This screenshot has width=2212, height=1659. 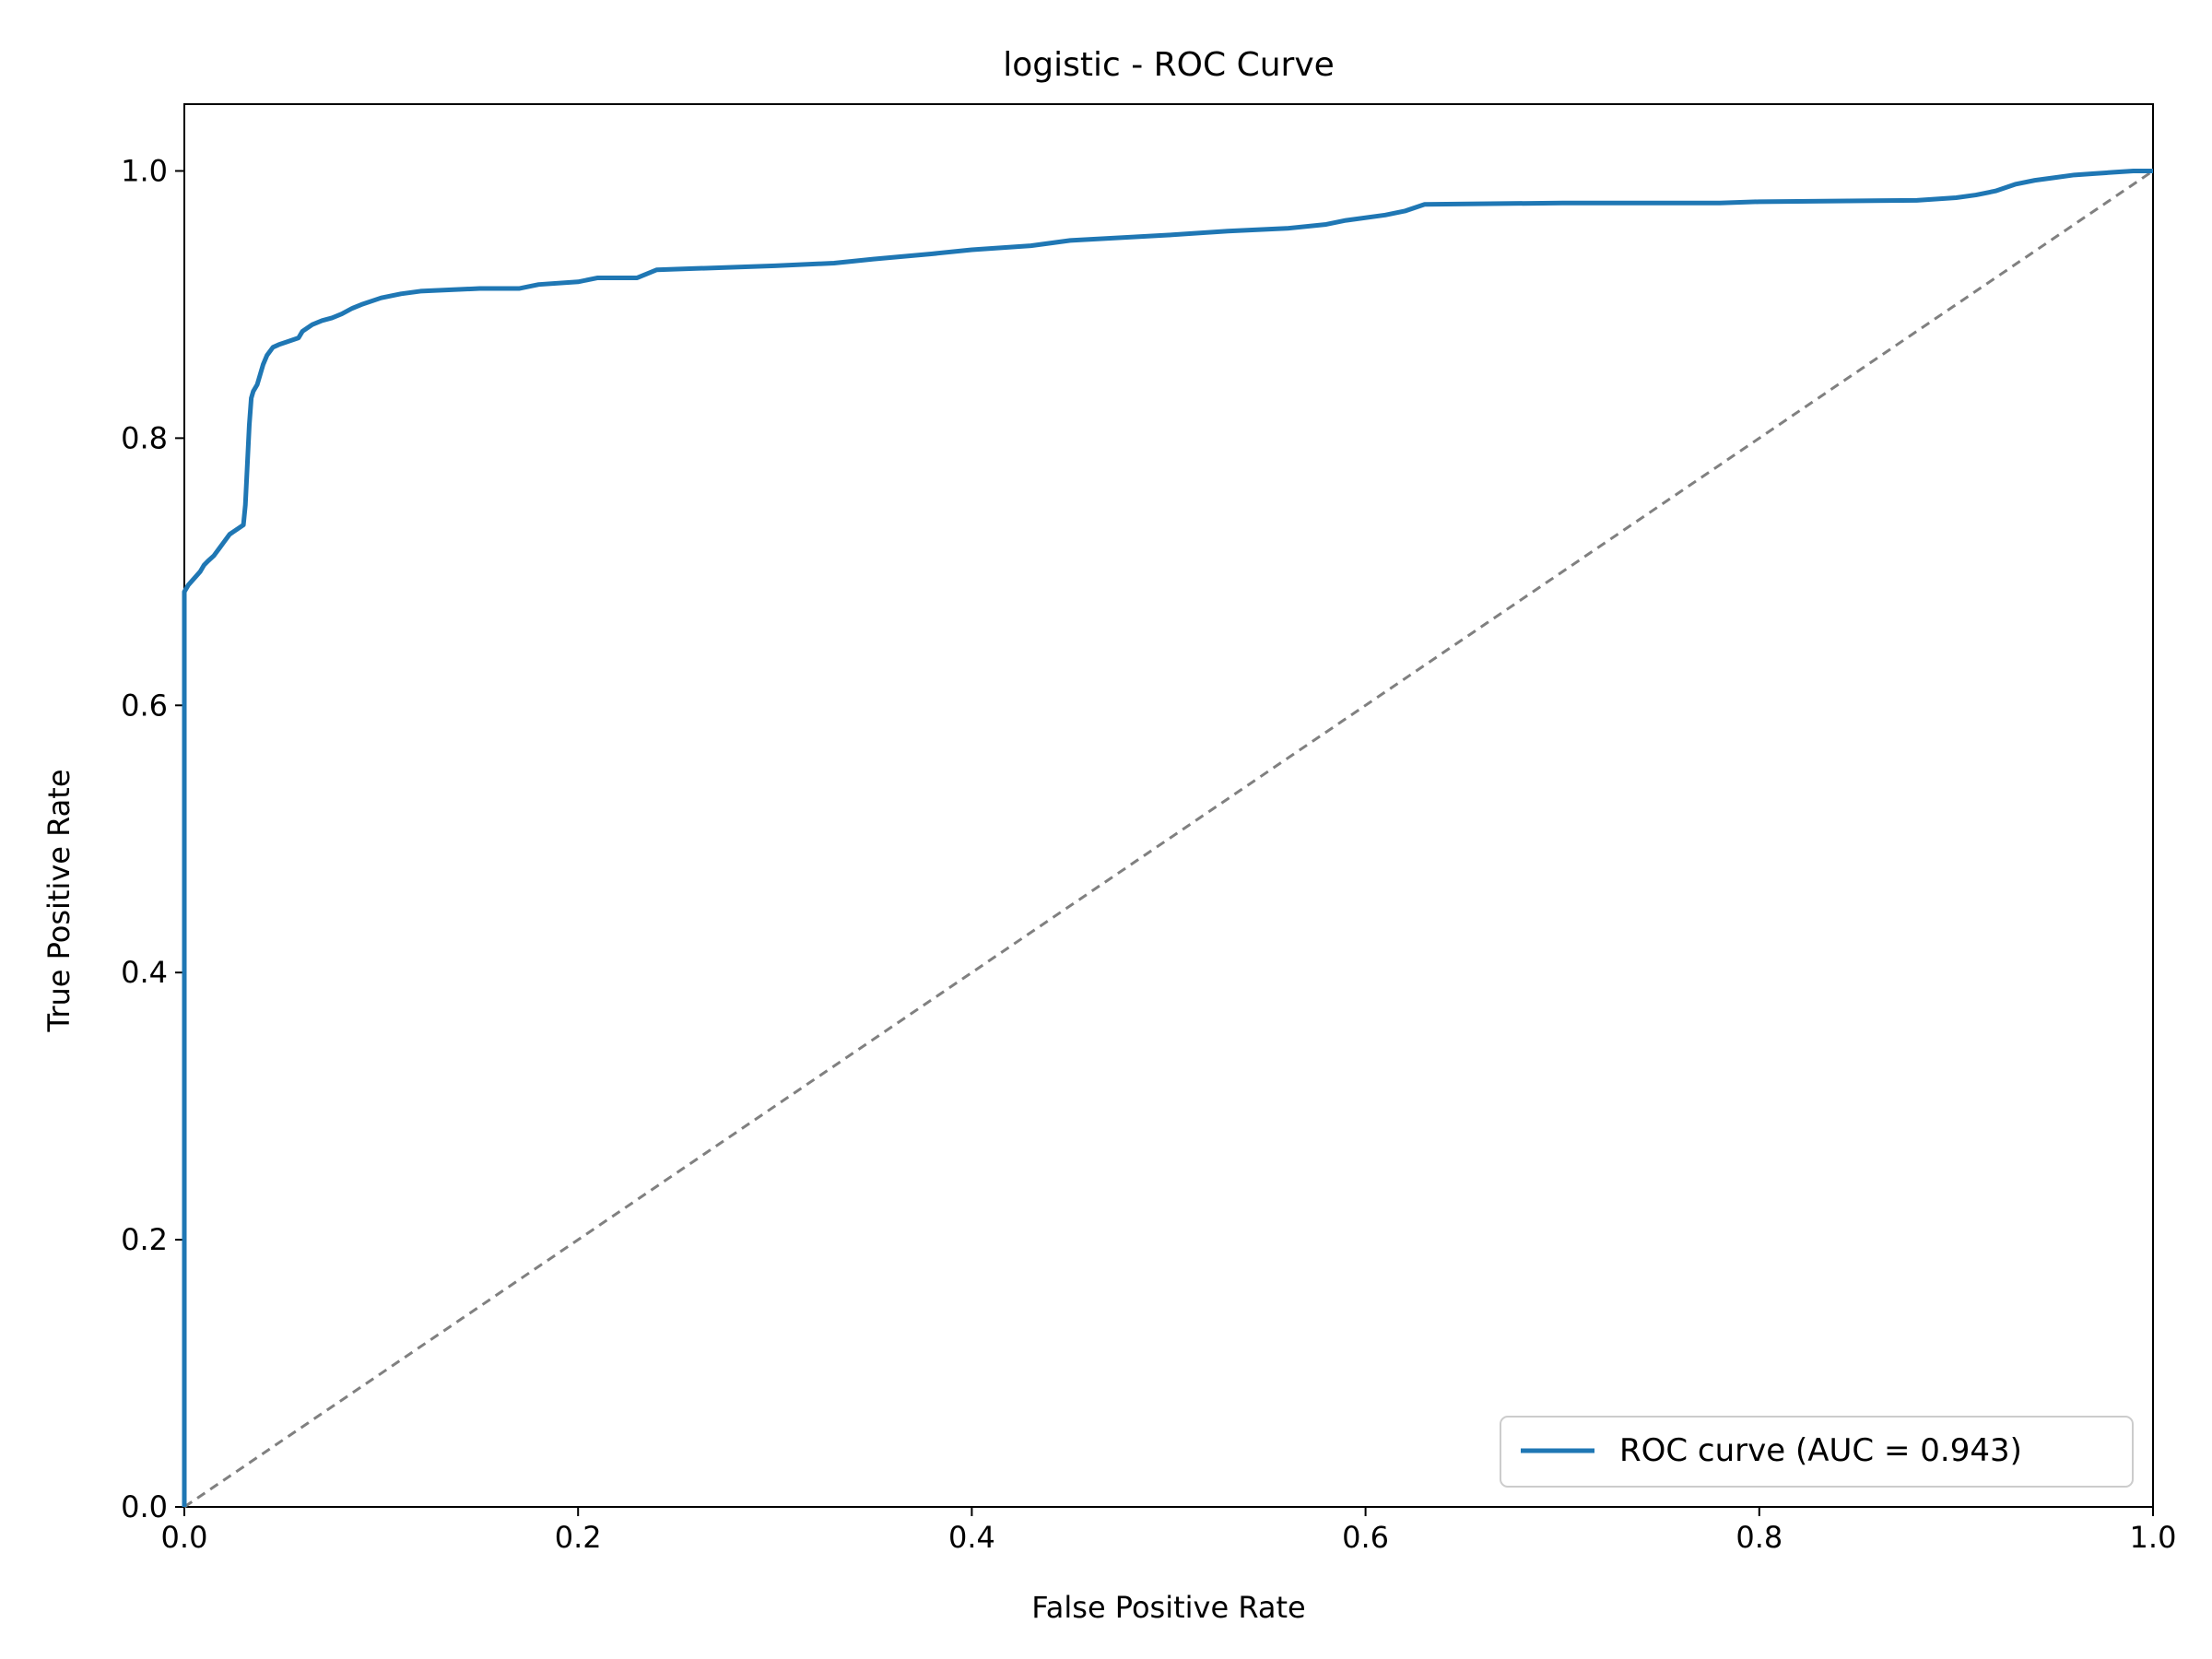 I want to click on legend-box, so click(x=1817, y=1452).